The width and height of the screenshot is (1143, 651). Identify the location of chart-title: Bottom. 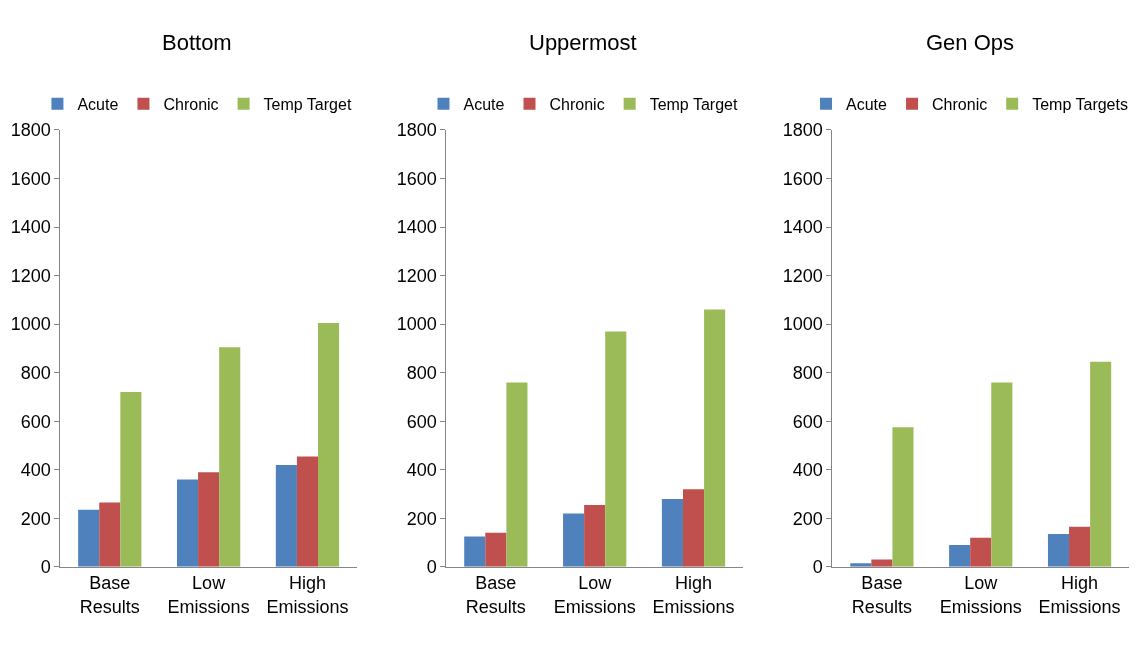
(197, 42).